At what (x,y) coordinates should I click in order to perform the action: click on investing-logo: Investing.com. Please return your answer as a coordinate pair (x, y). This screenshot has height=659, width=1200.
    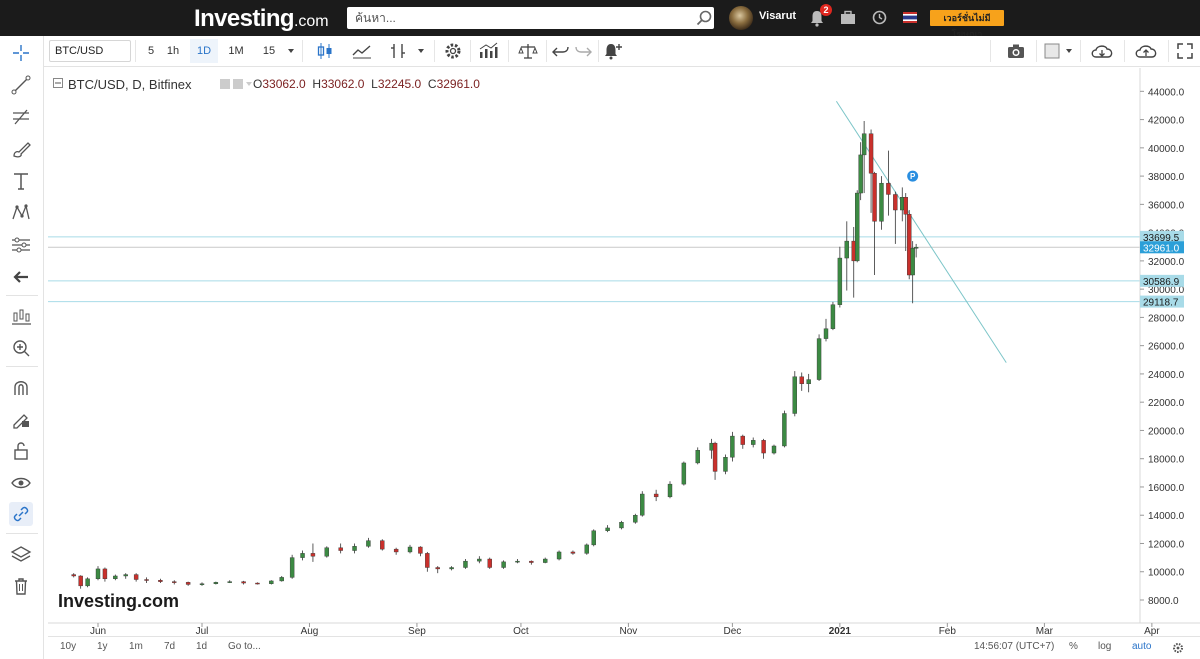
    Looking at the image, I should click on (261, 18).